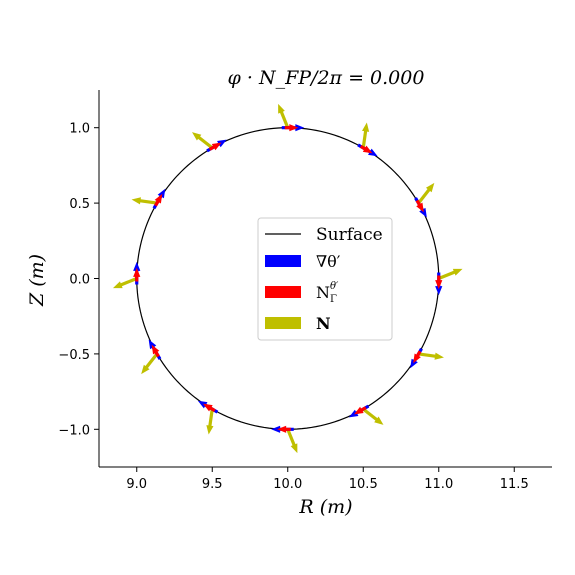  I want to click on y-tick-label: 1.0, so click(79, 129).